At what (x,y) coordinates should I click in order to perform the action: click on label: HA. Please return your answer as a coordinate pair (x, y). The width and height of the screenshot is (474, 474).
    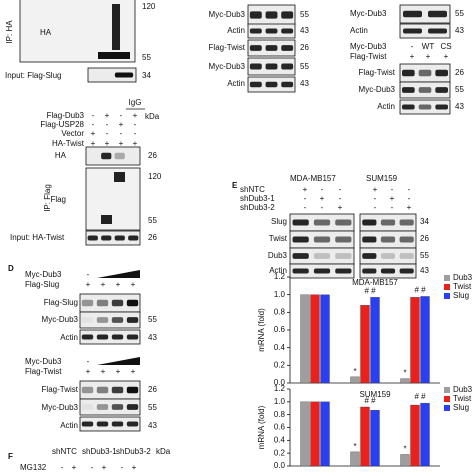
    Looking at the image, I should click on (61, 155).